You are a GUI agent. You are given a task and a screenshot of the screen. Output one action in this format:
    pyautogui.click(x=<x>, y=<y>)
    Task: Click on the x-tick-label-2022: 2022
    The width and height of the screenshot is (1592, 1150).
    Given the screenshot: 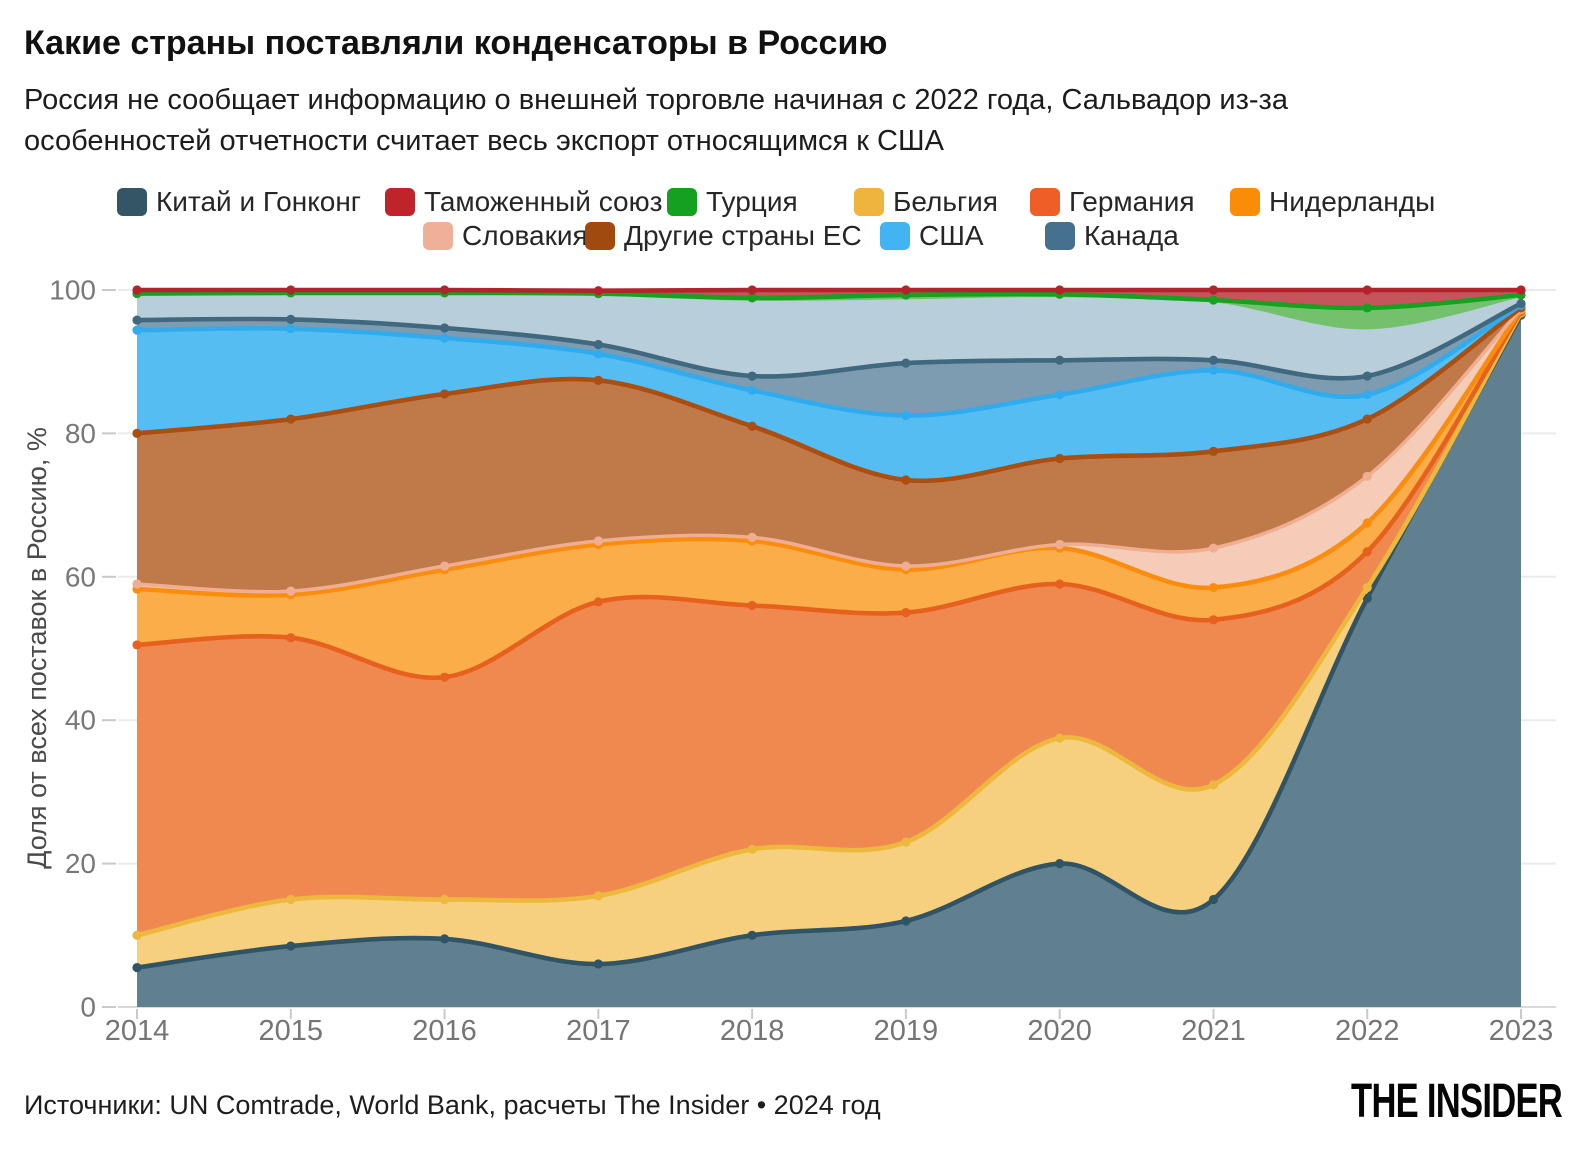 What is the action you would take?
    pyautogui.click(x=1367, y=1031)
    